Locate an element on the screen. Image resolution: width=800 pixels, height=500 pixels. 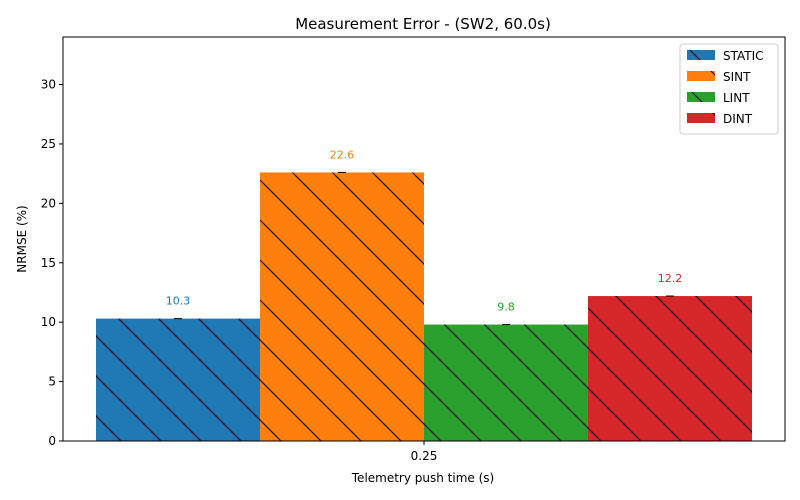
data-label-sint: 22.6 is located at coordinates (342, 154).